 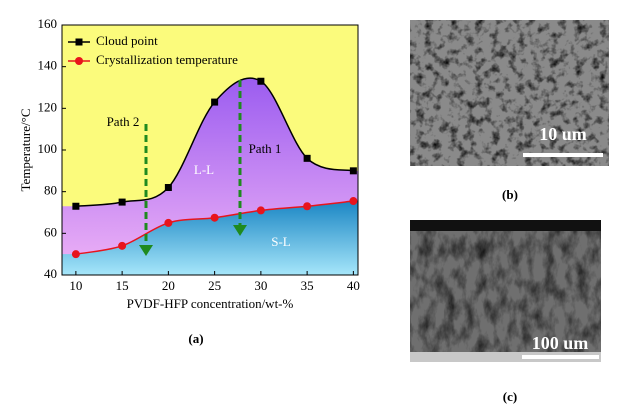 I want to click on x-axis-label: PVDF-HFP concentration/wt-%, so click(x=210, y=303).